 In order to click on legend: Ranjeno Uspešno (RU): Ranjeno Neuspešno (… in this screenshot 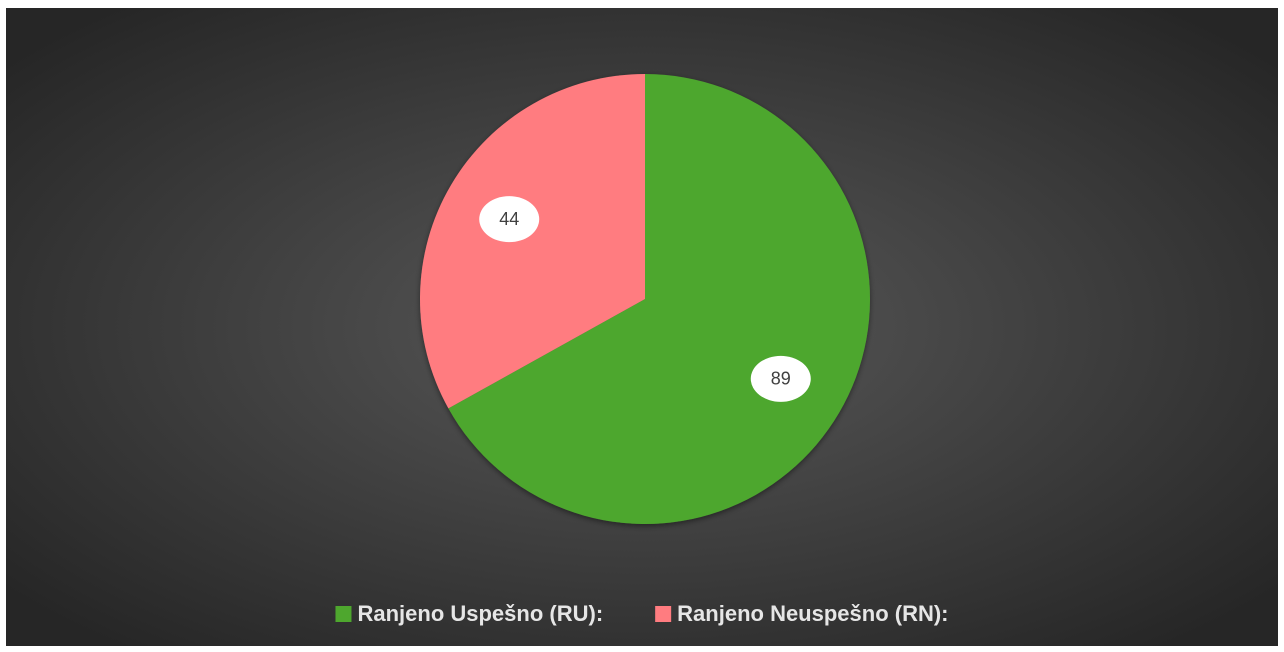, I will do `click(642, 613)`.